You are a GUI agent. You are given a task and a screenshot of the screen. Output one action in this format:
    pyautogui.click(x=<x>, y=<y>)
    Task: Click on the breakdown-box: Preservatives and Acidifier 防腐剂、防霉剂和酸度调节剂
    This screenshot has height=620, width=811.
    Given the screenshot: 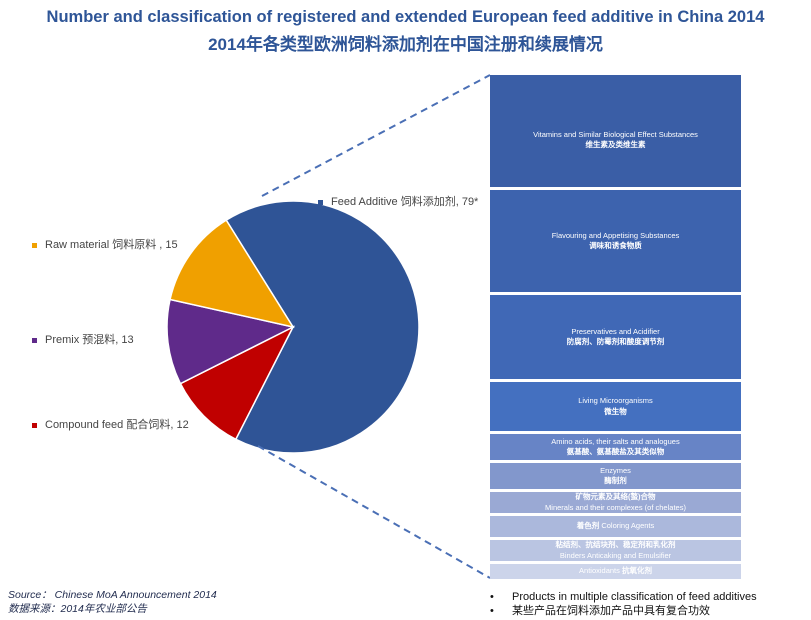 What is the action you would take?
    pyautogui.click(x=615, y=337)
    